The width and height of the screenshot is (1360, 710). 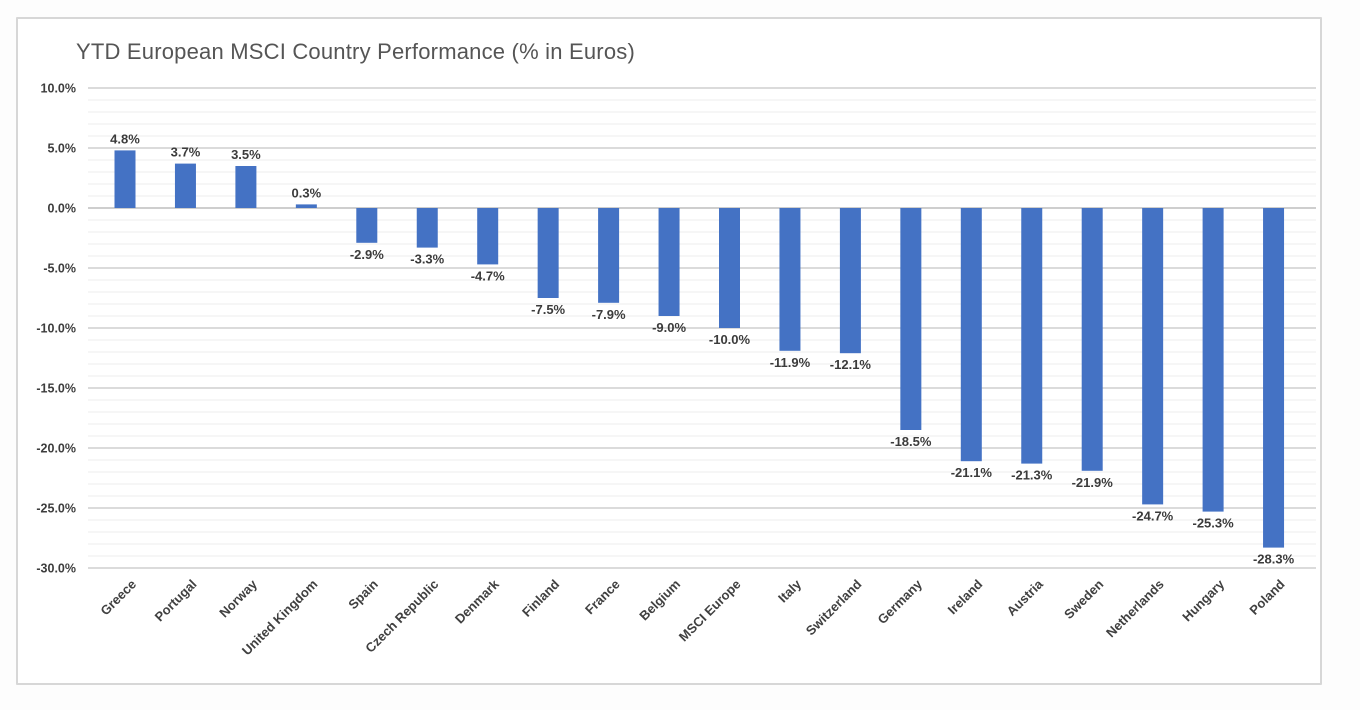 What do you see at coordinates (900, 601) in the screenshot?
I see `x-axis-category-label: Germany` at bounding box center [900, 601].